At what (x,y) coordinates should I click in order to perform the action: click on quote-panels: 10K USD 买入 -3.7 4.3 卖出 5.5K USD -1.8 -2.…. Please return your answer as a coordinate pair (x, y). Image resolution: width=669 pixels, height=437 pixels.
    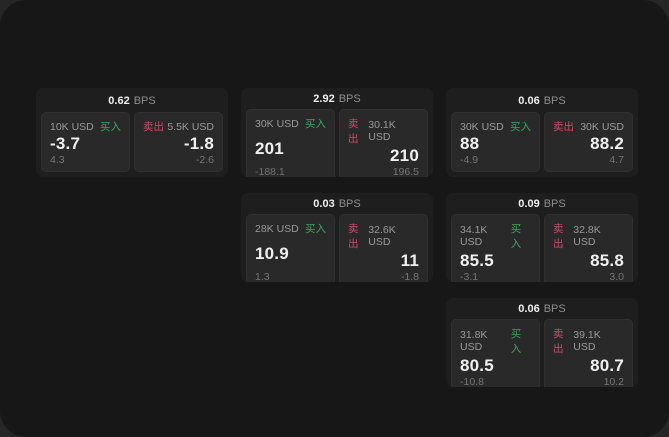
    Looking at the image, I should click on (132, 143).